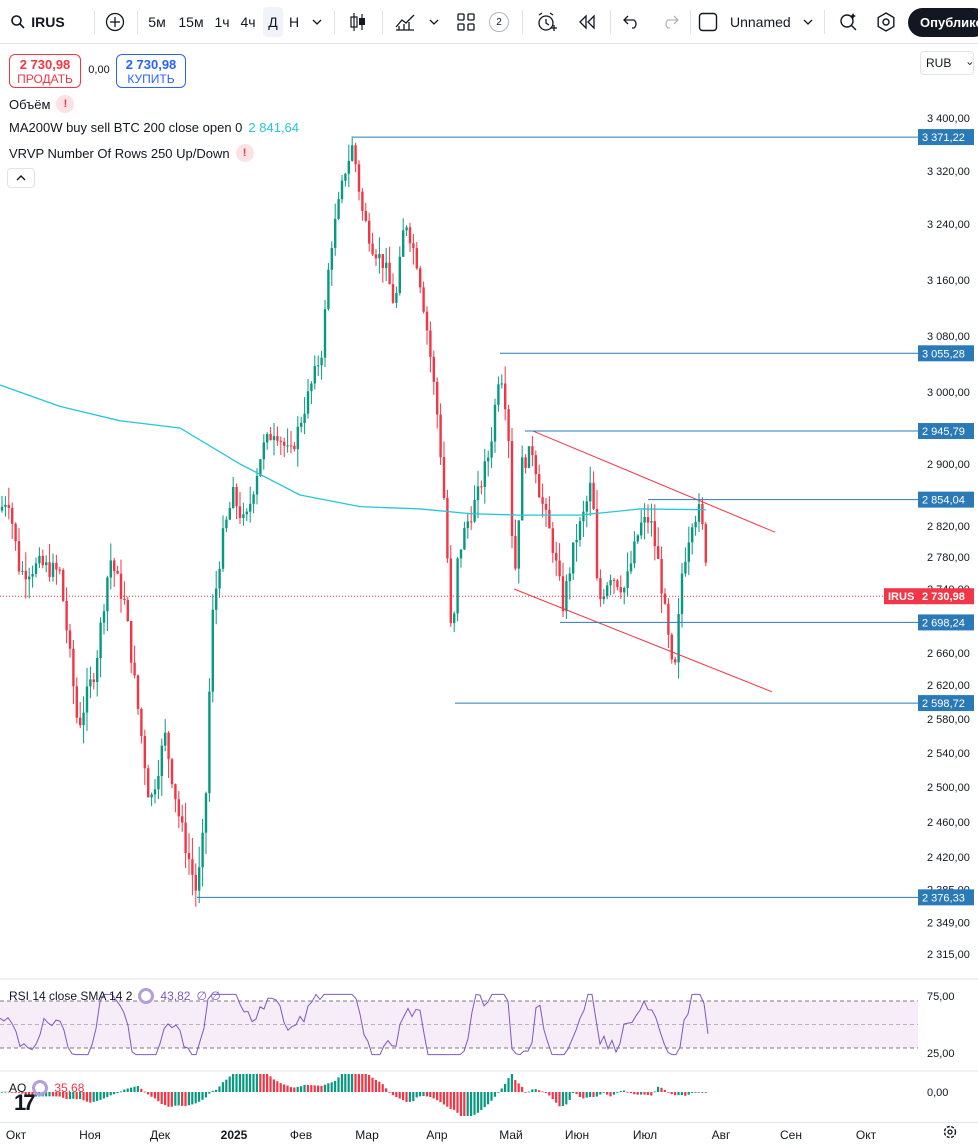  I want to click on sell-button: 2 730,98 ПРОДАТЬ, so click(45, 71).